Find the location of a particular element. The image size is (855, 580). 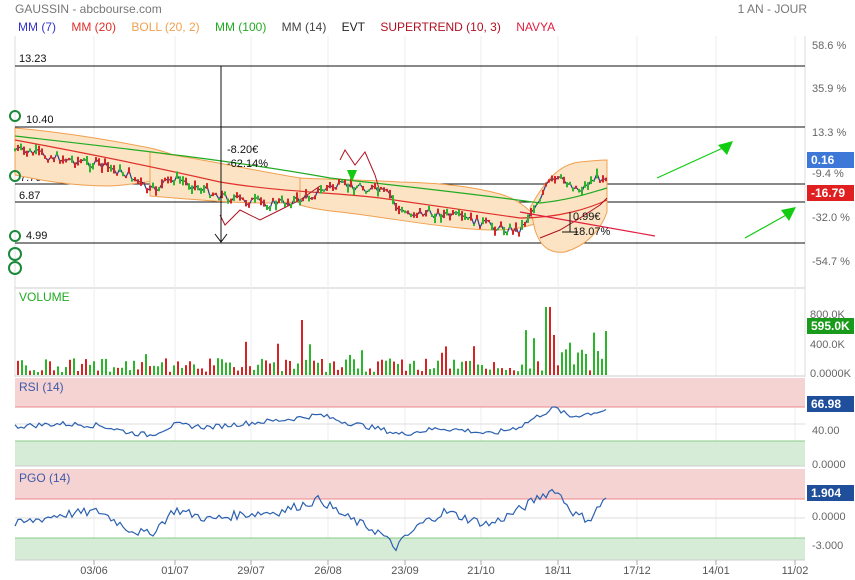

legend-boll: BOLL (20, 2) is located at coordinates (165, 27).